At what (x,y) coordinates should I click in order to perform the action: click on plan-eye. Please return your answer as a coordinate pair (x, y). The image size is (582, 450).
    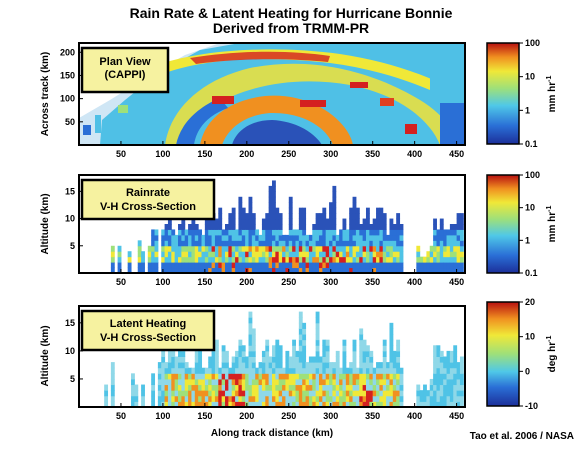
    Looking at the image, I should click on (277, 132).